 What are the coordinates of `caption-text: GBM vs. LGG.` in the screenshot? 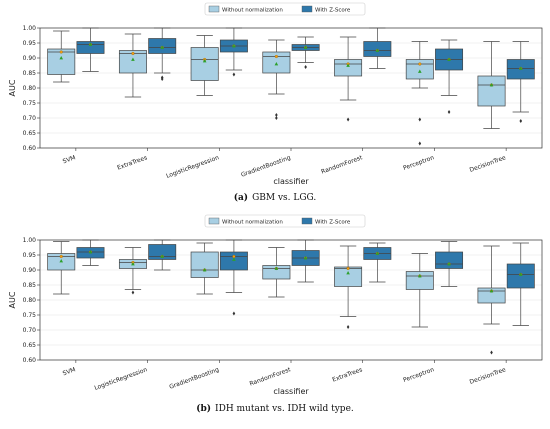 It's located at (284, 198).